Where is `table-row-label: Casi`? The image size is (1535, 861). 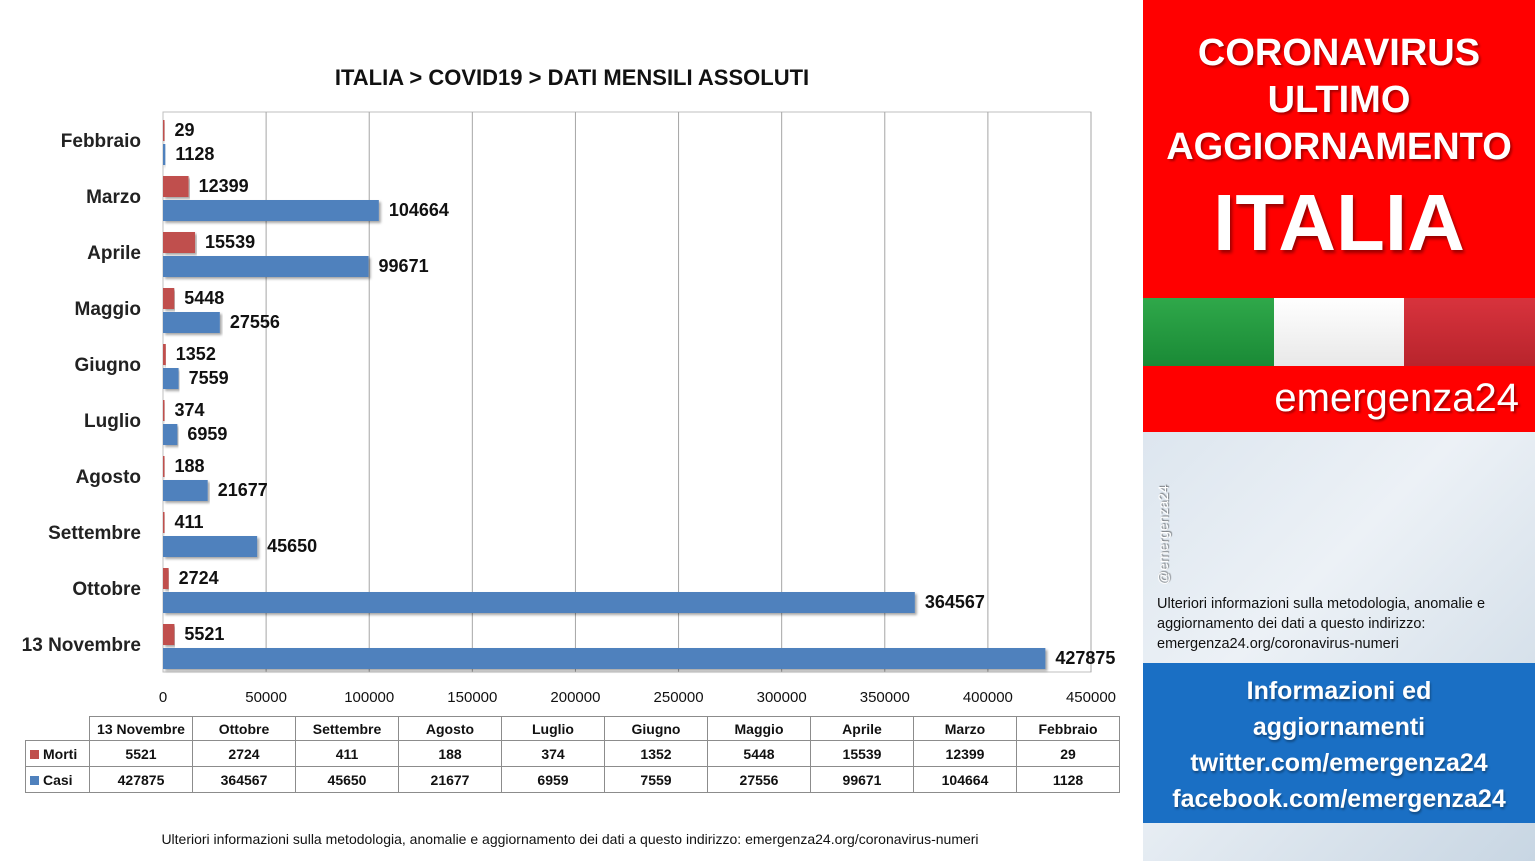 table-row-label: Casi is located at coordinates (57, 779).